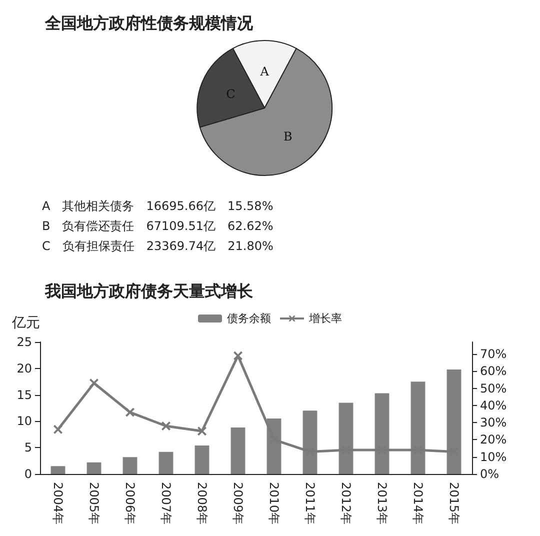  I want to click on x-tick-label: 2009年, so click(238, 503).